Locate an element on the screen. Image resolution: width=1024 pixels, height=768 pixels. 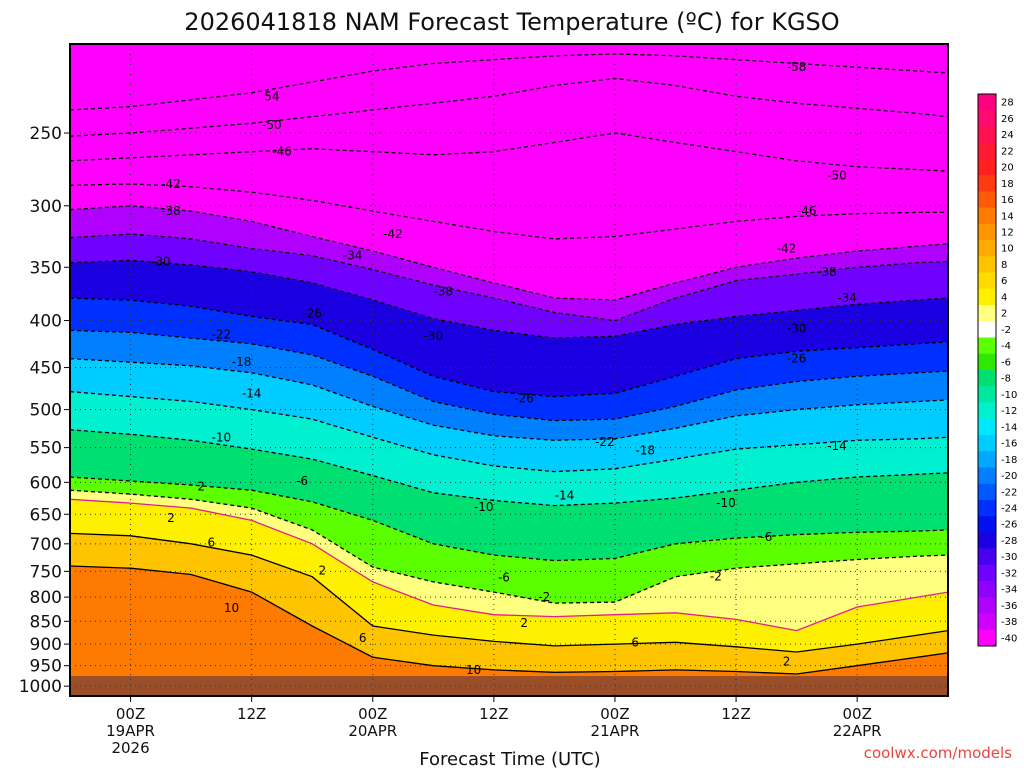
x-tick-date: 19APR is located at coordinates (130, 731).